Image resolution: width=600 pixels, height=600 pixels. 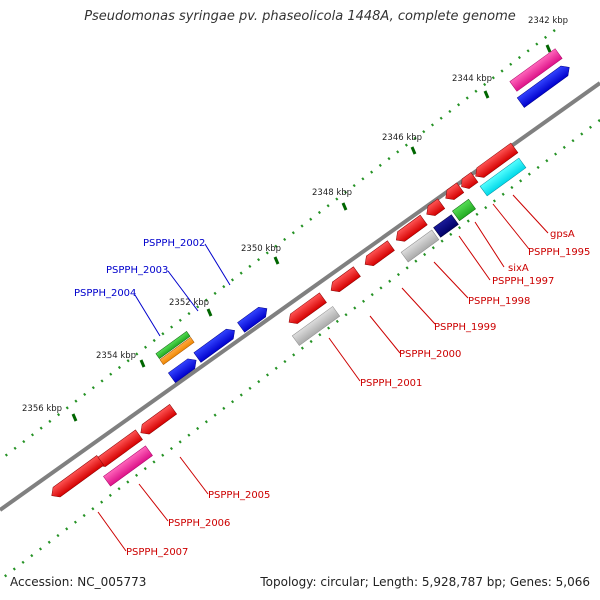 What do you see at coordinates (446, 226) in the screenshot?
I see `feature-box-navy-1997` at bounding box center [446, 226].